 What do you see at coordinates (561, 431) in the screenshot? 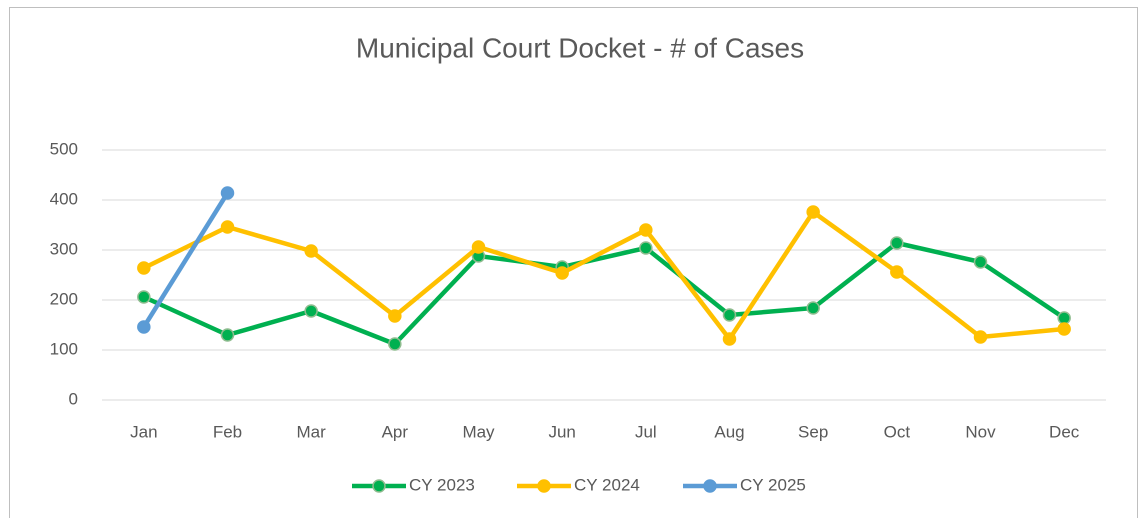
I see `x-tick-label: Jun` at bounding box center [561, 431].